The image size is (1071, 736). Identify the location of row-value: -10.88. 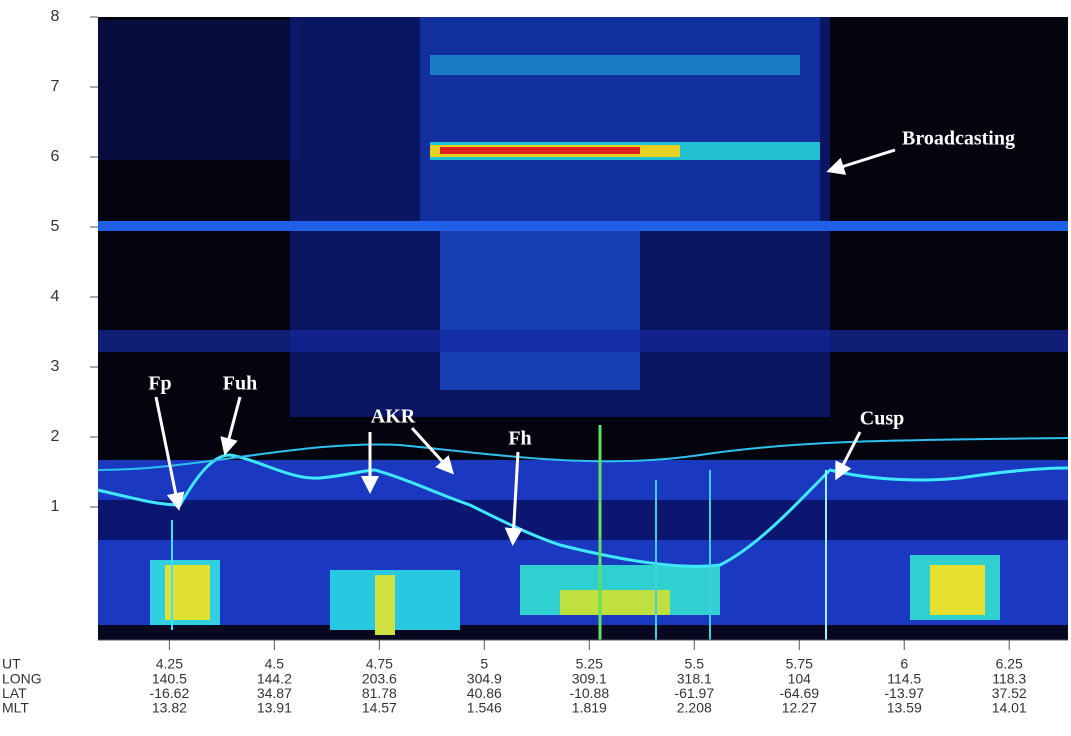
(589, 693).